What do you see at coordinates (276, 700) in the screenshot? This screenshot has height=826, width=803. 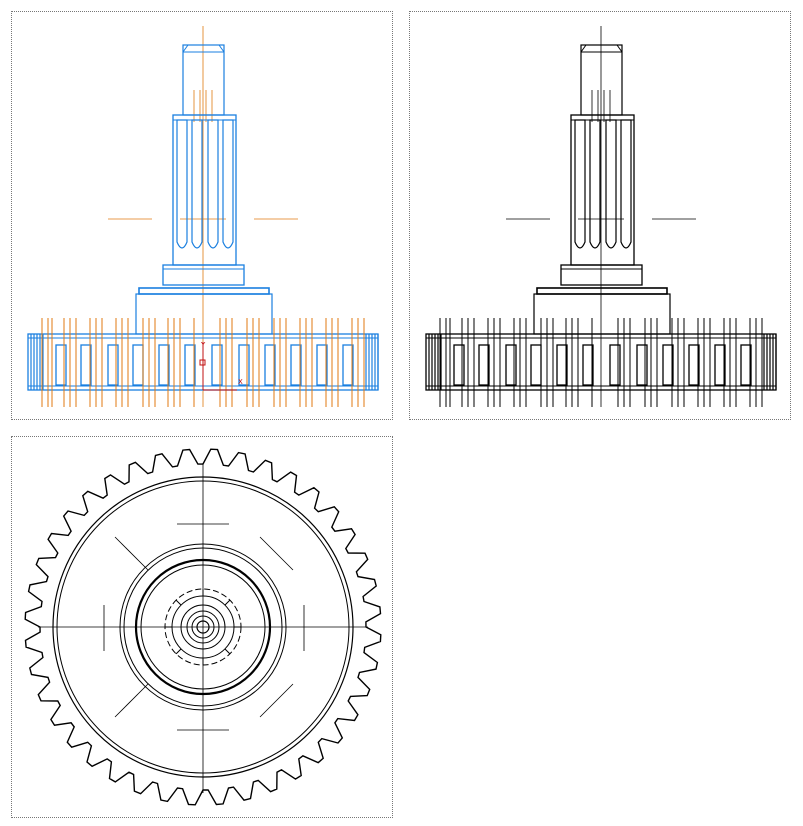 I see `diag-mark-br` at bounding box center [276, 700].